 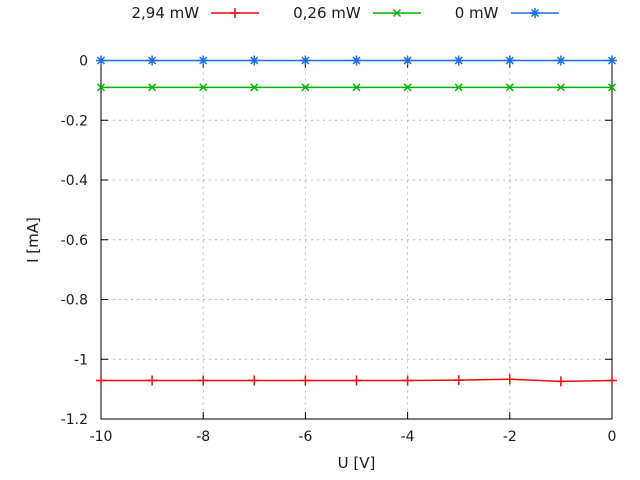 What do you see at coordinates (165, 13) in the screenshot?
I see `legend-label-2-94mw: 2,94 mW` at bounding box center [165, 13].